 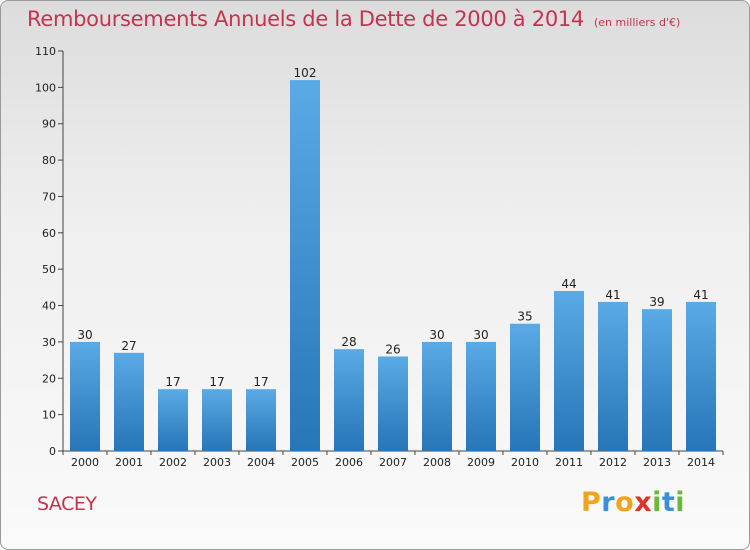 I want to click on y-tick-label: 110, so click(x=45, y=51).